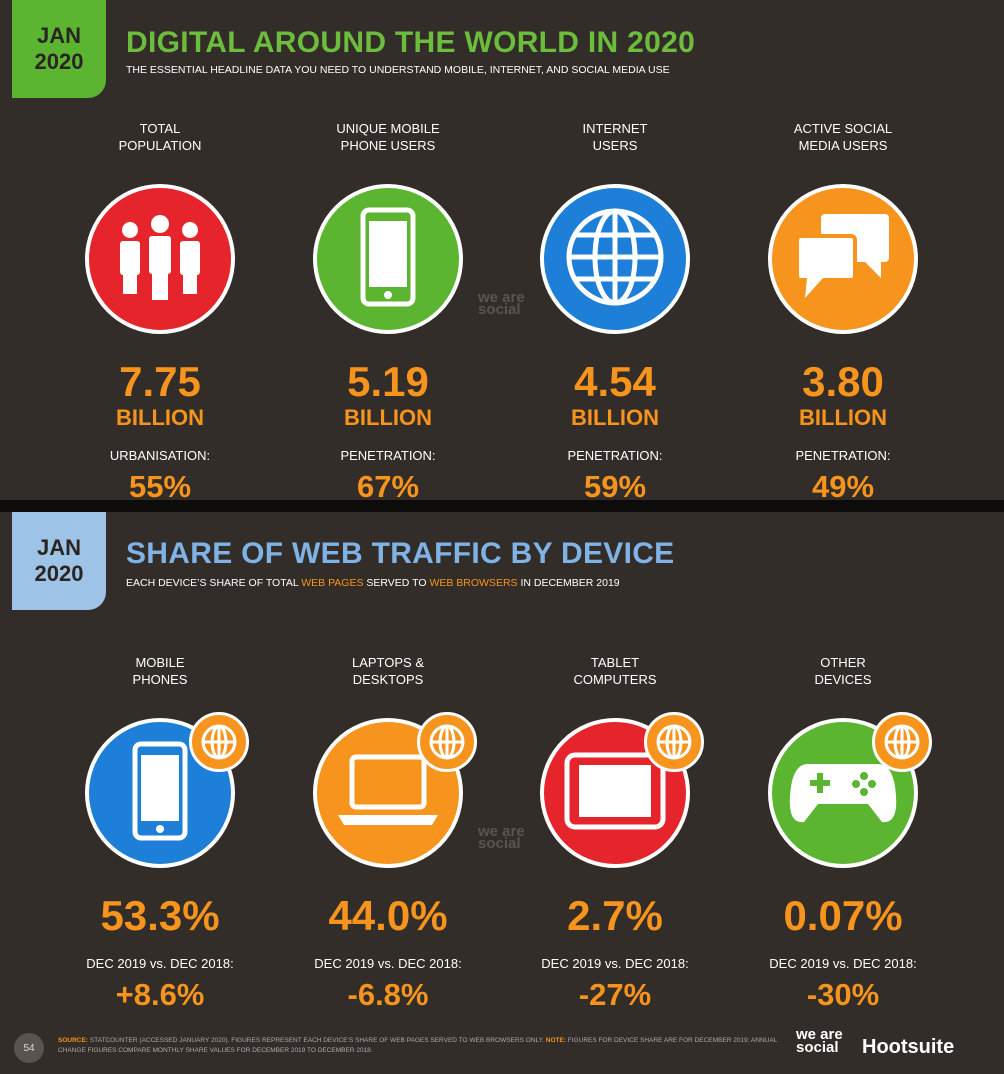 The image size is (1004, 1074). What do you see at coordinates (819, 1041) in the screenshot?
I see `logo-we-are-social: we are social` at bounding box center [819, 1041].